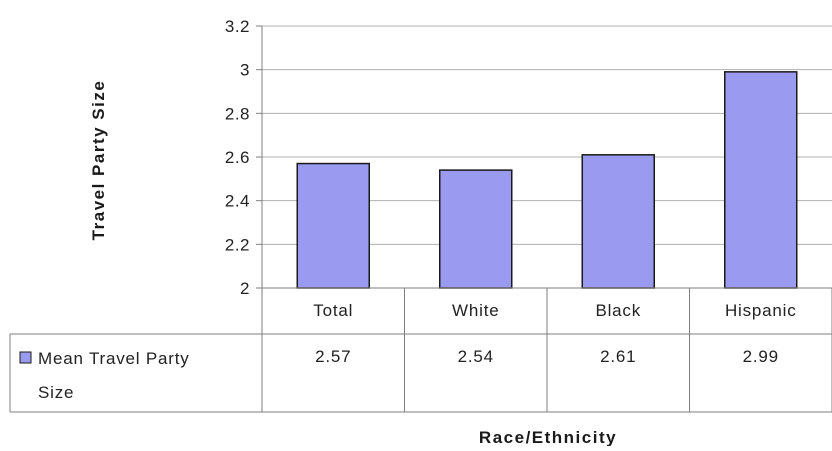  Describe the element at coordinates (237, 26) in the screenshot. I see `y-tick-label: 3.2` at that location.